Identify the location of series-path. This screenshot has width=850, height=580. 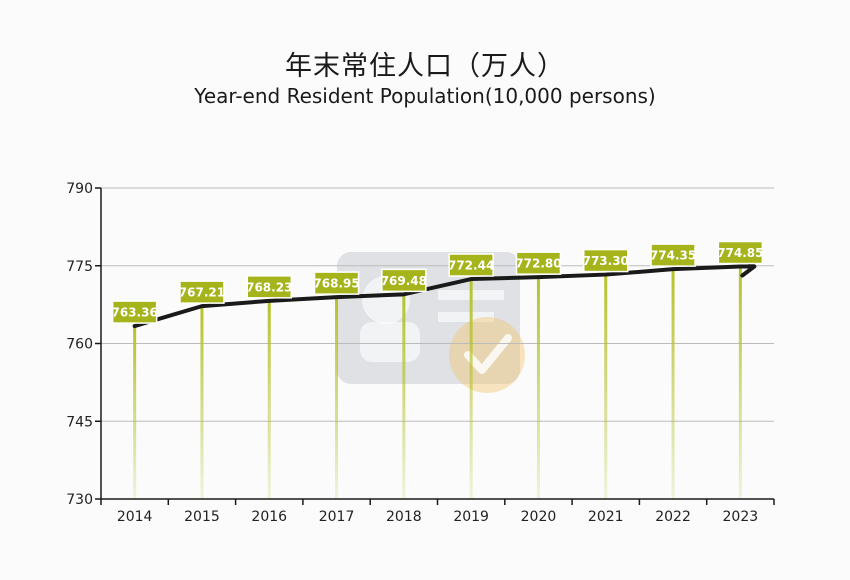
(443, 296).